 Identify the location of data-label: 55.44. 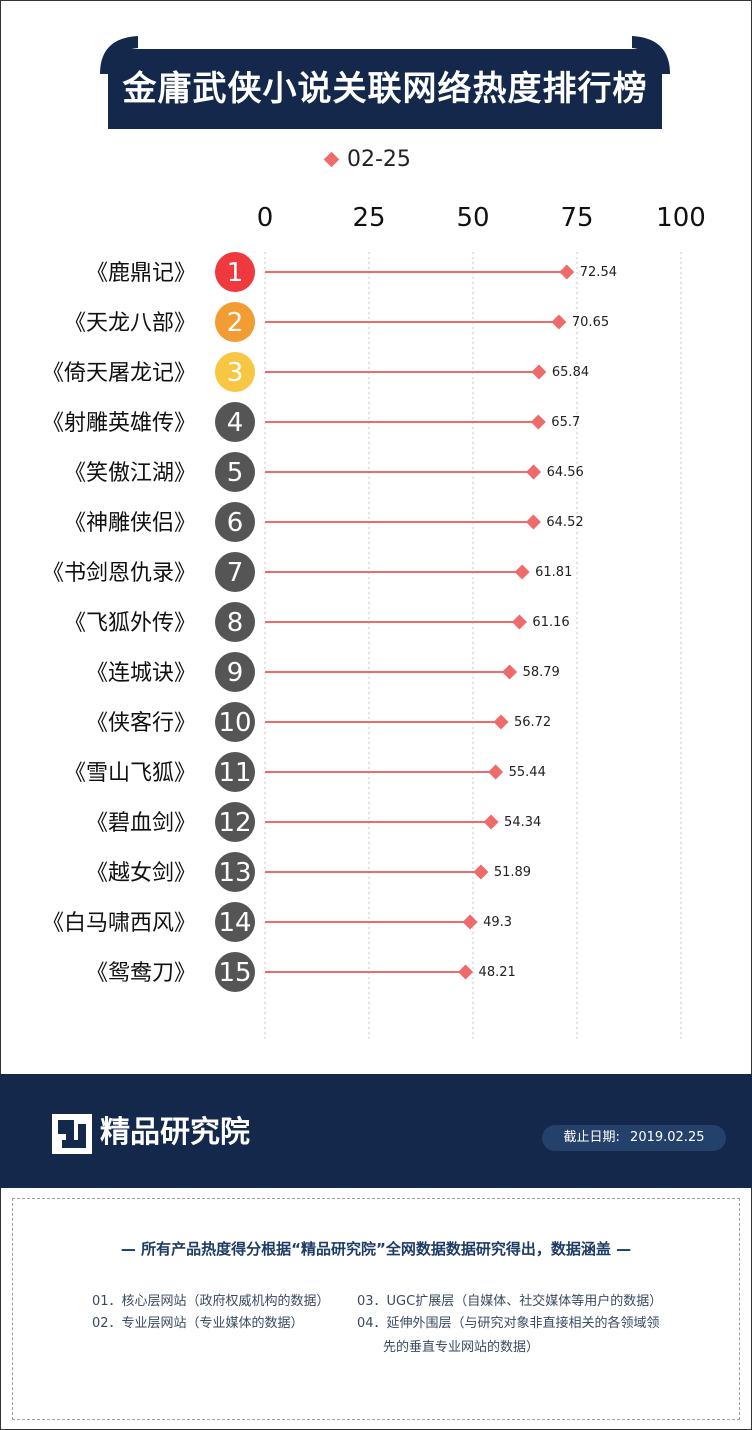
(527, 772).